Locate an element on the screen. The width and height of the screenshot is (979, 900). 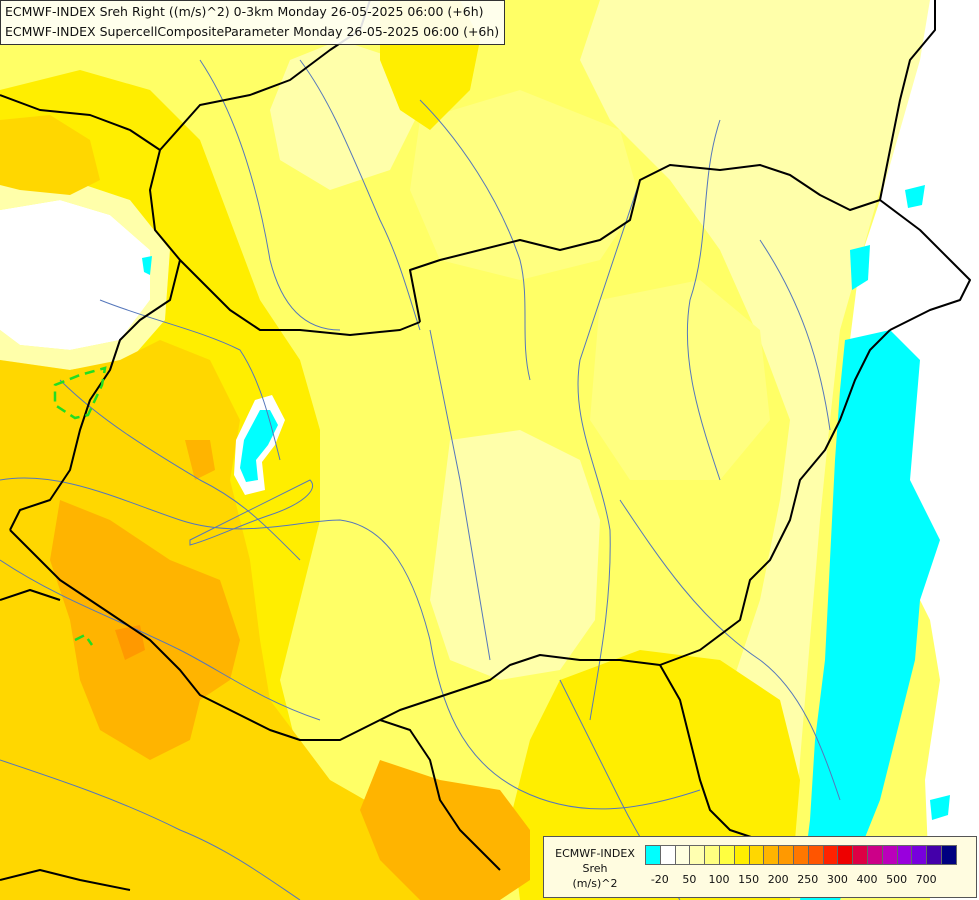
border-south is located at coordinates (65, 880).